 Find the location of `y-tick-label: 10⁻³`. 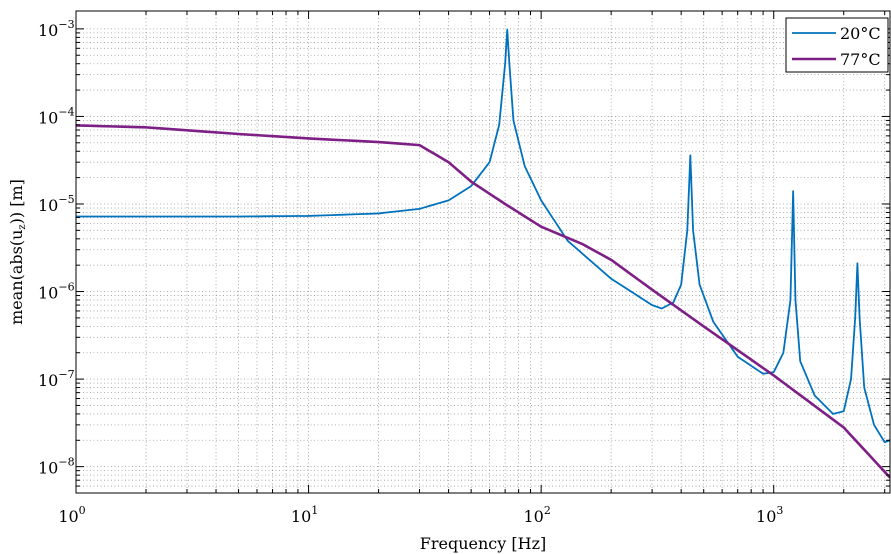

y-tick-label: 10⁻³ is located at coordinates (56, 29).